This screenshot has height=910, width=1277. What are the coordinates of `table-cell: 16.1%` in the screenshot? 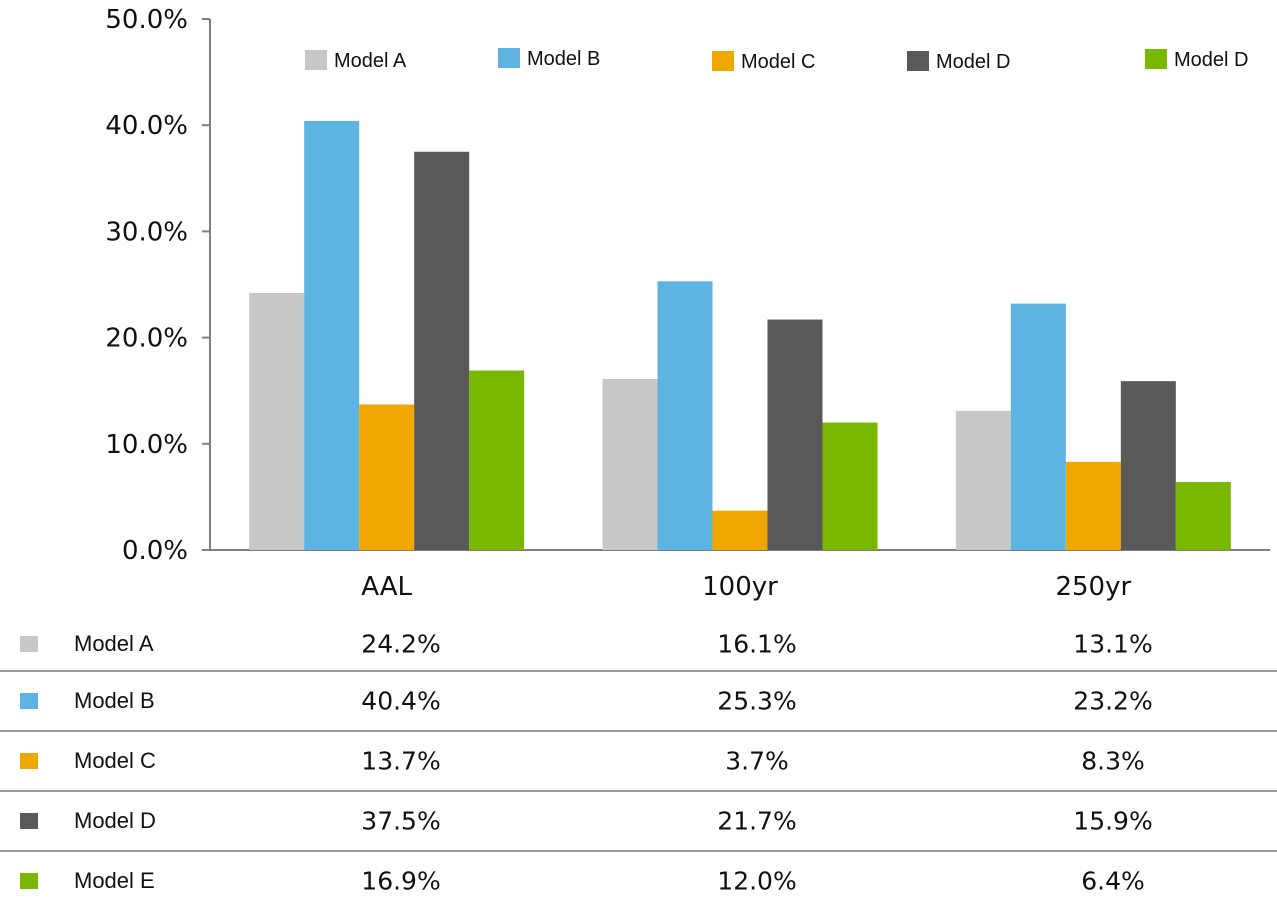 It's located at (757, 644).